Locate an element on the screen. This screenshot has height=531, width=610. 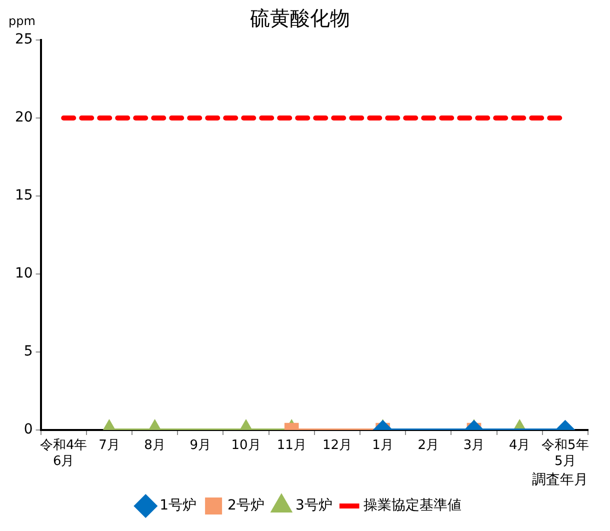
legend-label: 3号炉 is located at coordinates (313, 506).